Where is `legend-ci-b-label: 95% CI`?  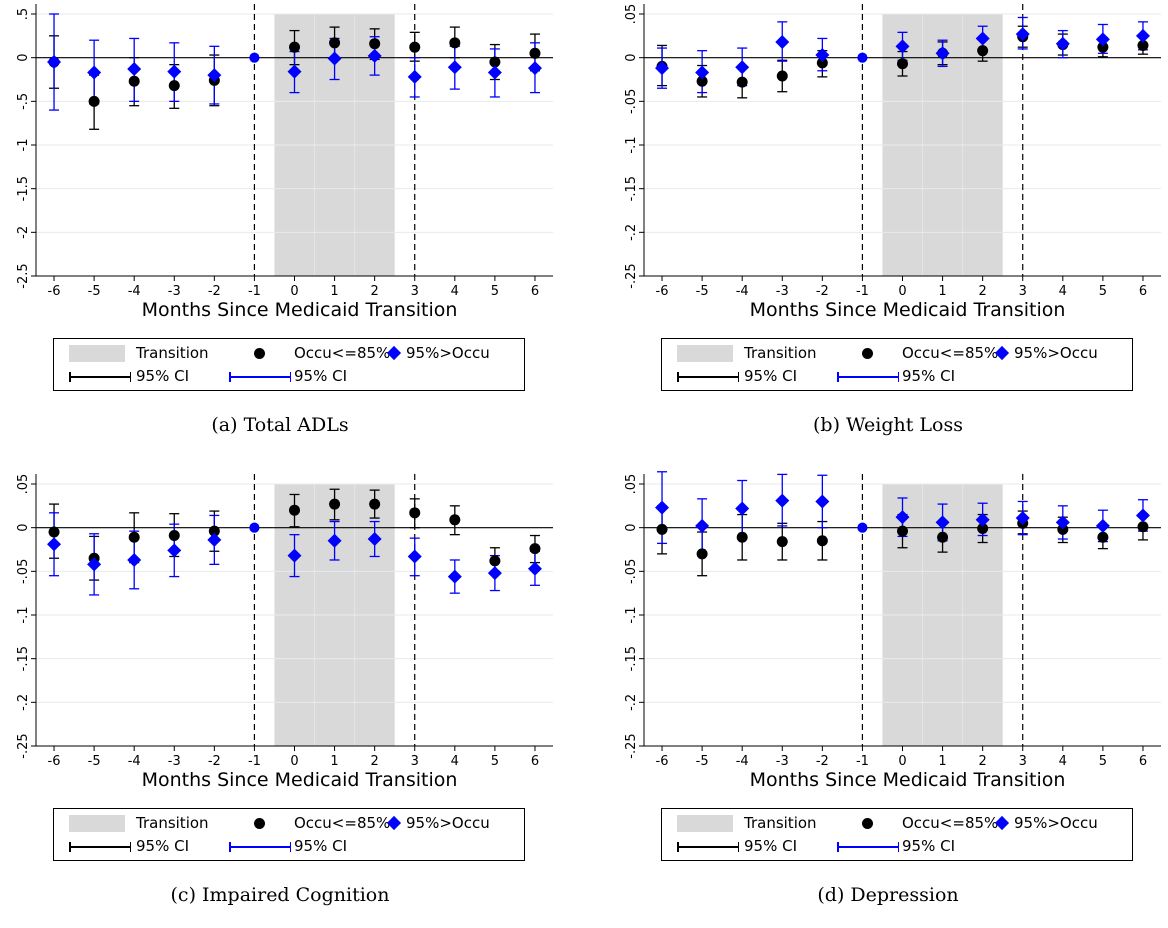 legend-ci-b-label: 95% CI is located at coordinates (929, 846).